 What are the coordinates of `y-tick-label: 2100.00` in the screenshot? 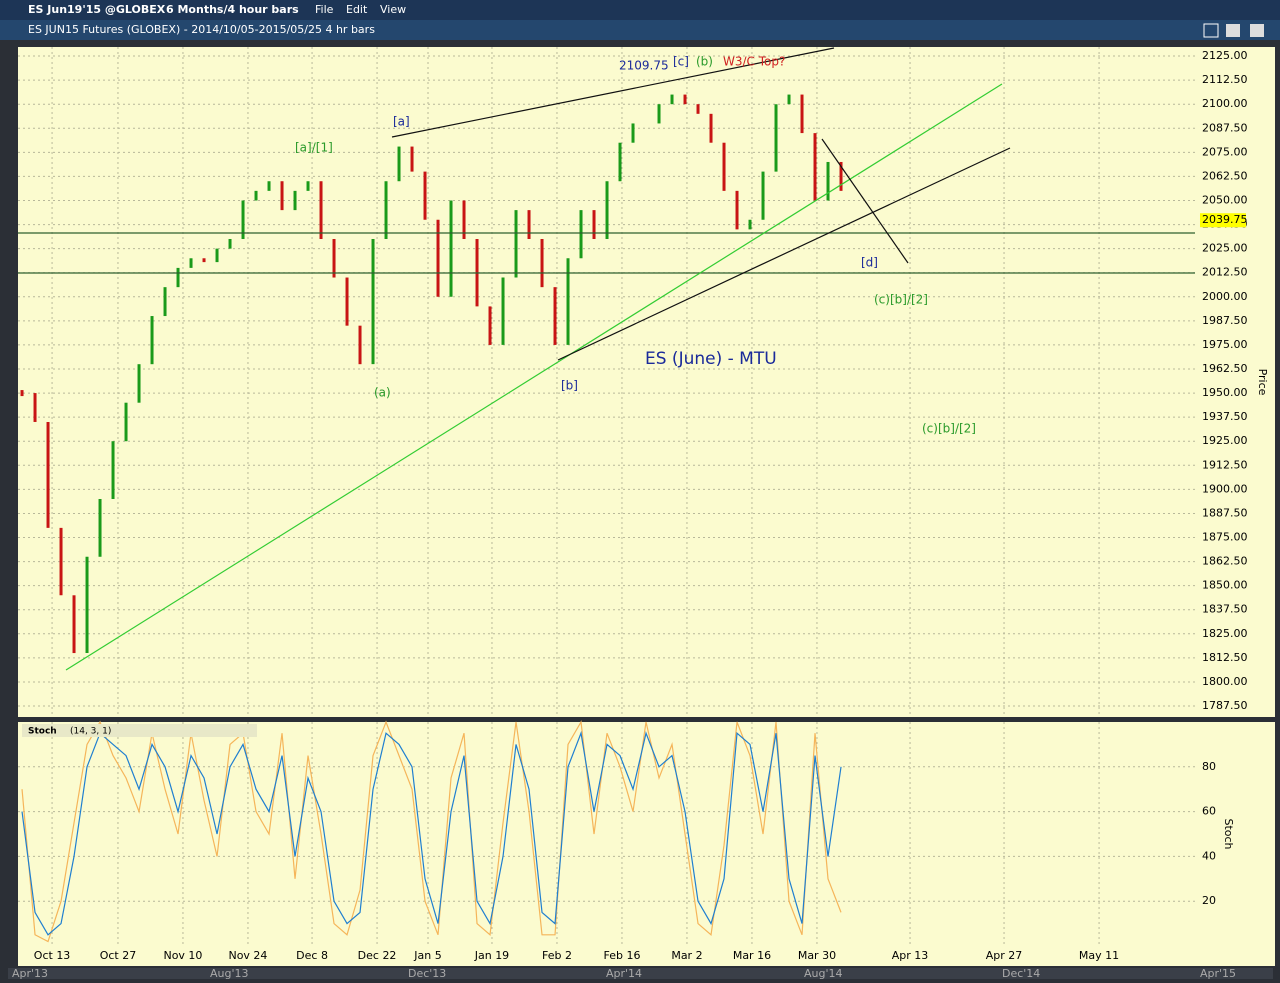 It's located at (1225, 103).